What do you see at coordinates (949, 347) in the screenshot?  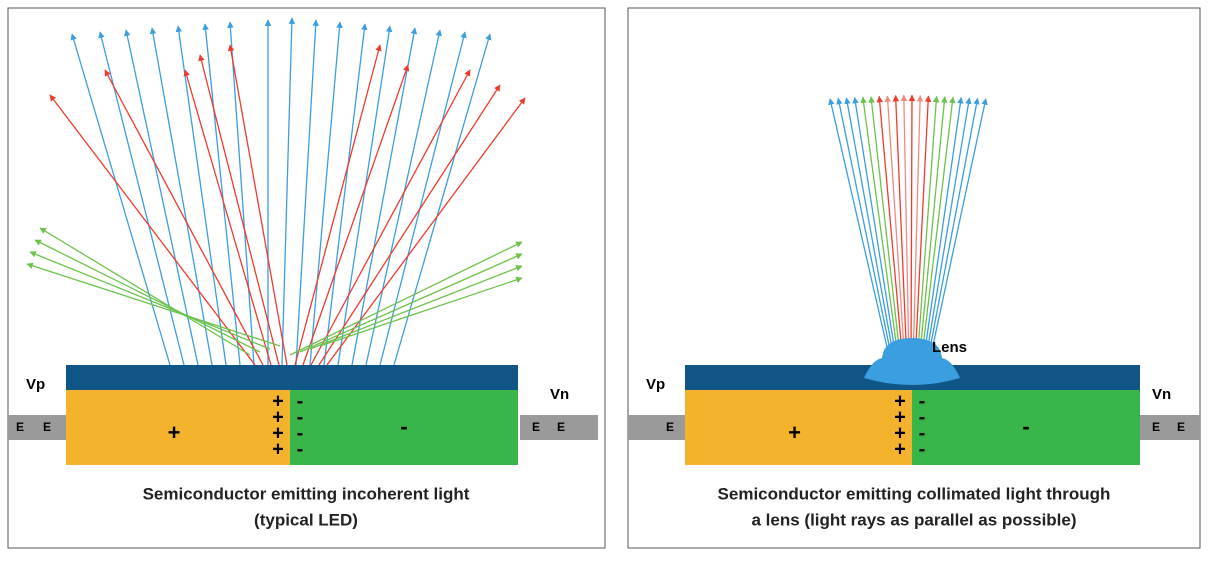 I see `lens-label: Lens` at bounding box center [949, 347].